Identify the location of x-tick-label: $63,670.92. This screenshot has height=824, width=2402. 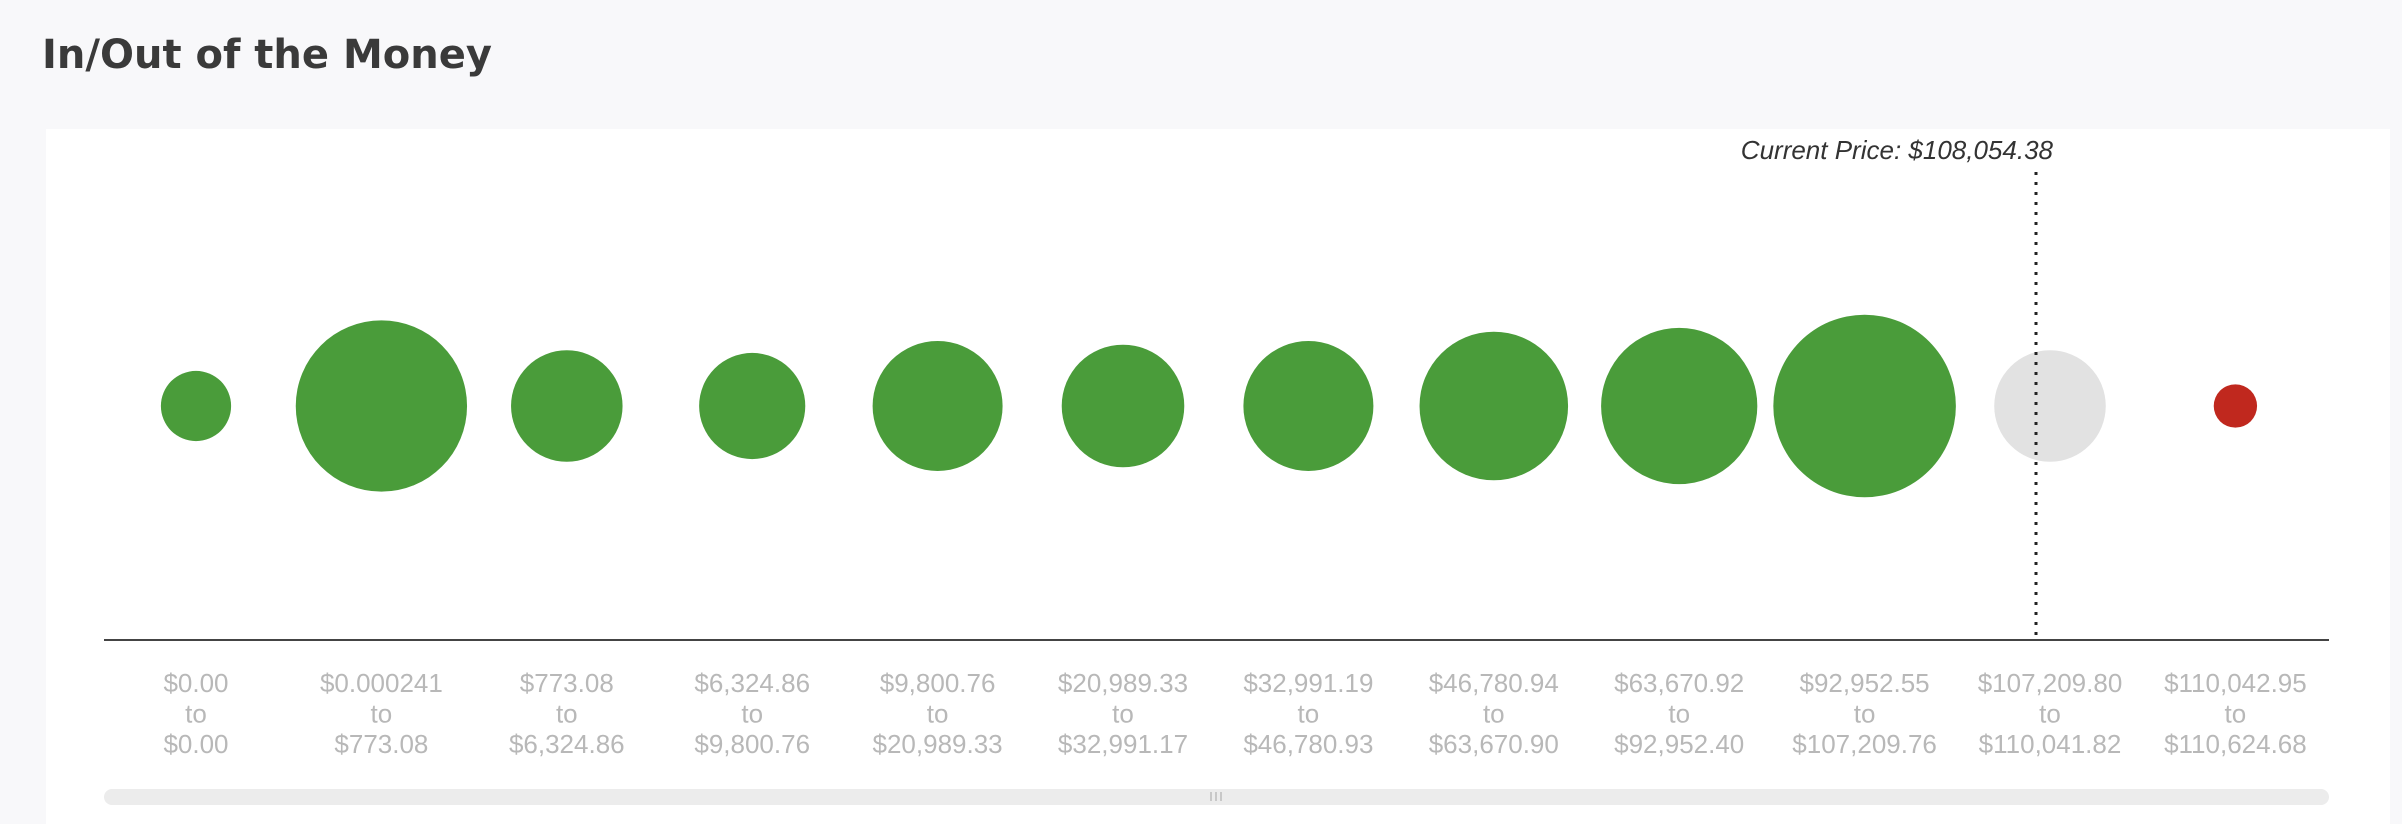
(1679, 683).